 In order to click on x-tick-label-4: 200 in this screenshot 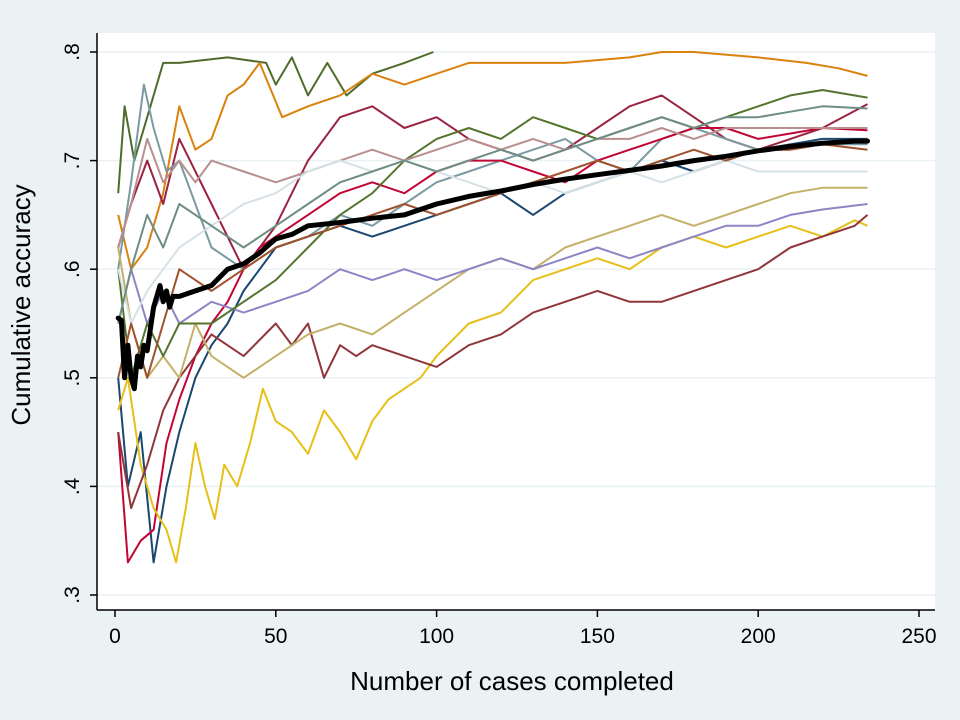, I will do `click(758, 636)`.